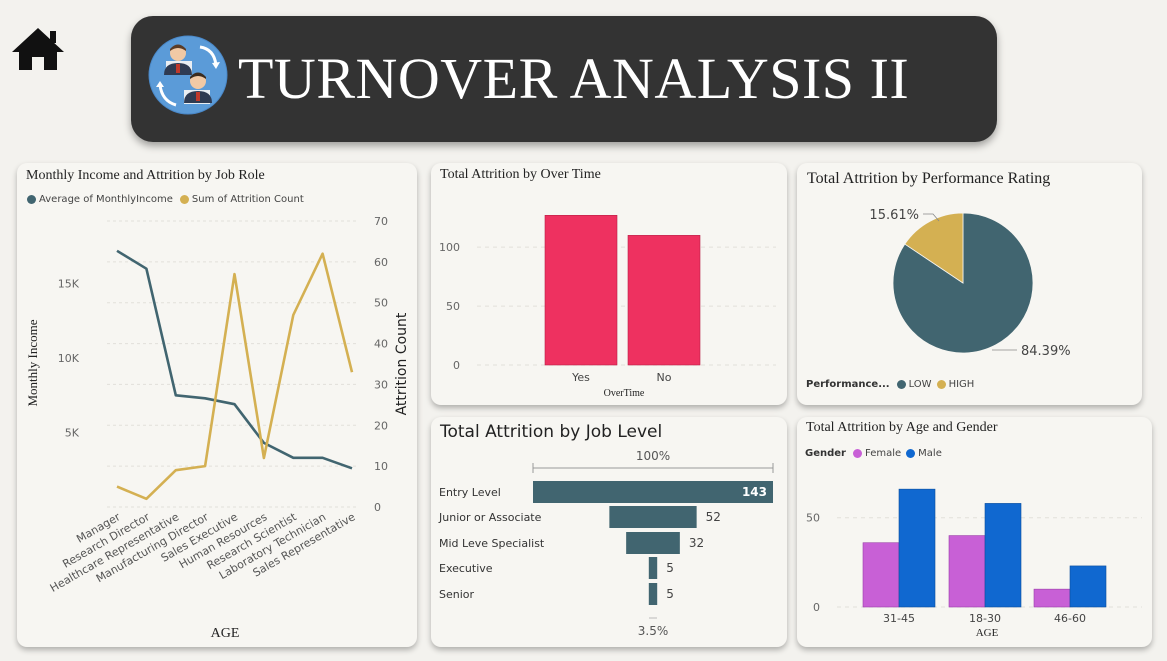 The image size is (1167, 661). What do you see at coordinates (1070, 618) in the screenshot?
I see `x-tick-label: 46-60` at bounding box center [1070, 618].